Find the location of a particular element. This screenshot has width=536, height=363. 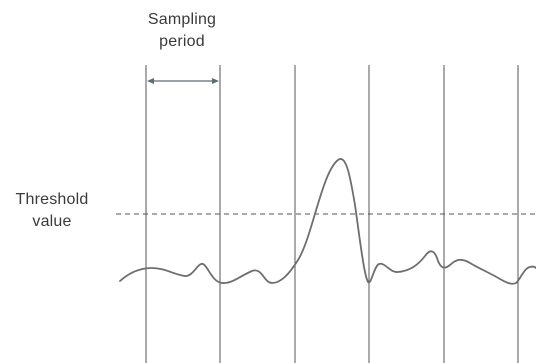

threshold-value-label-line1: Threshold is located at coordinates (52, 199).